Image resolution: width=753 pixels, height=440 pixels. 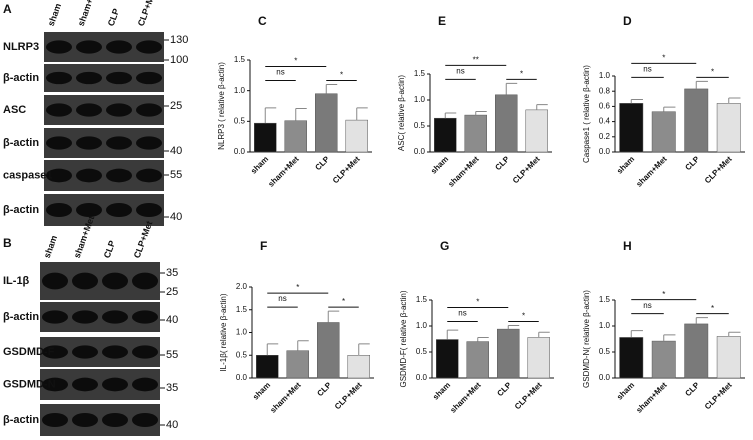 What do you see at coordinates (7, 9) in the screenshot?
I see `panel-letter: A` at bounding box center [7, 9].